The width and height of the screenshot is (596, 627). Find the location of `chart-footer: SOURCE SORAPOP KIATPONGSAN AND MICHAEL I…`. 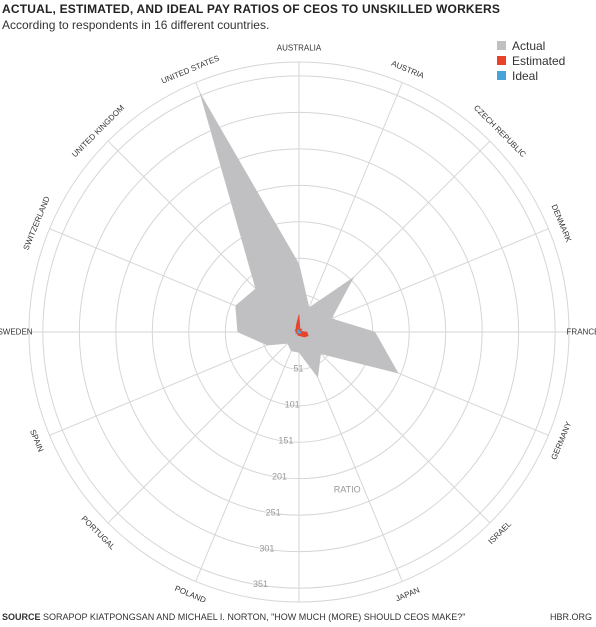

chart-footer: SOURCE SORAPOP KIATPONGSAN AND MICHAEL I… is located at coordinates (298, 617).